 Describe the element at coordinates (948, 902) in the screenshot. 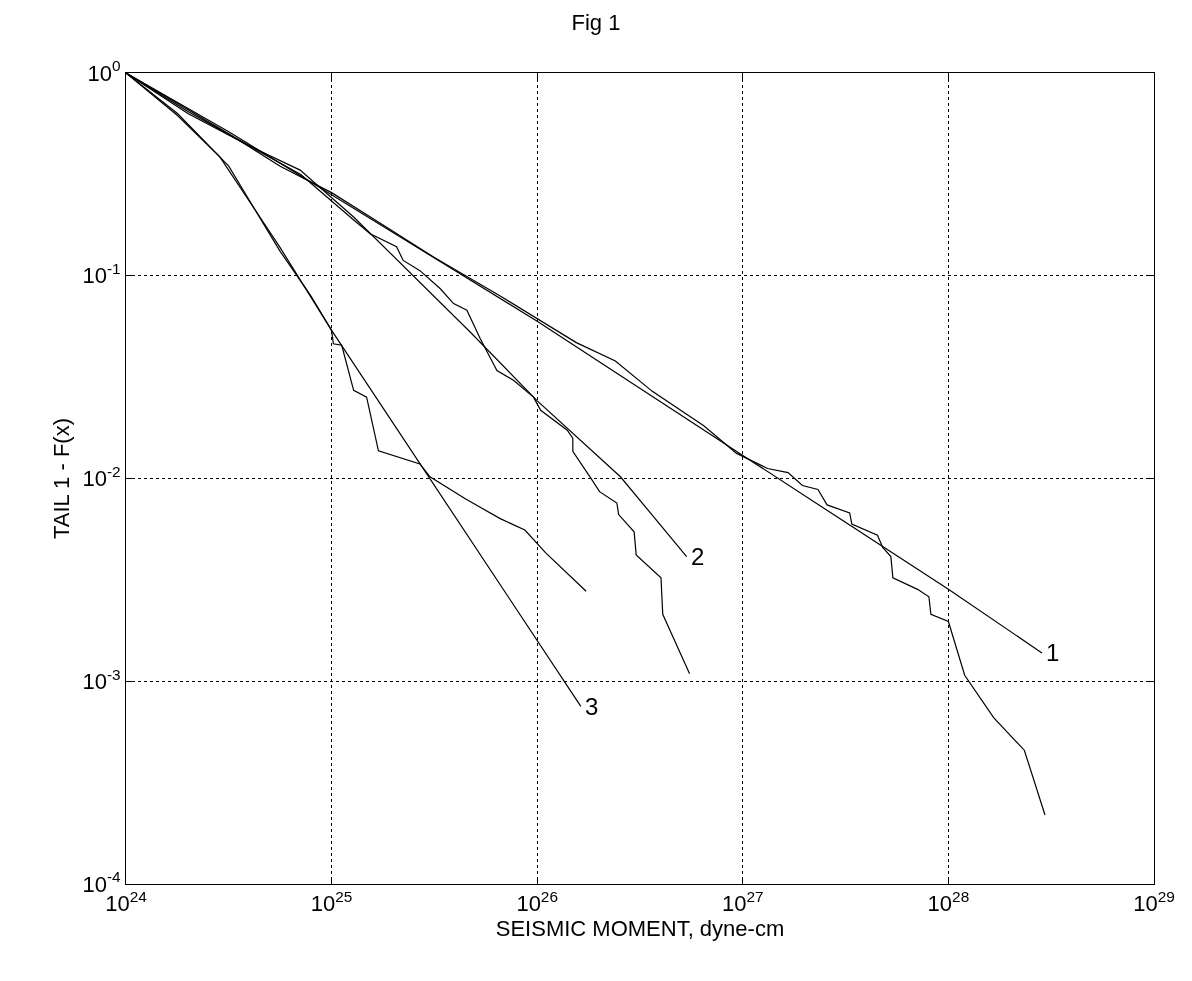

I see `x-tick-label: 10$^{28}$` at that location.